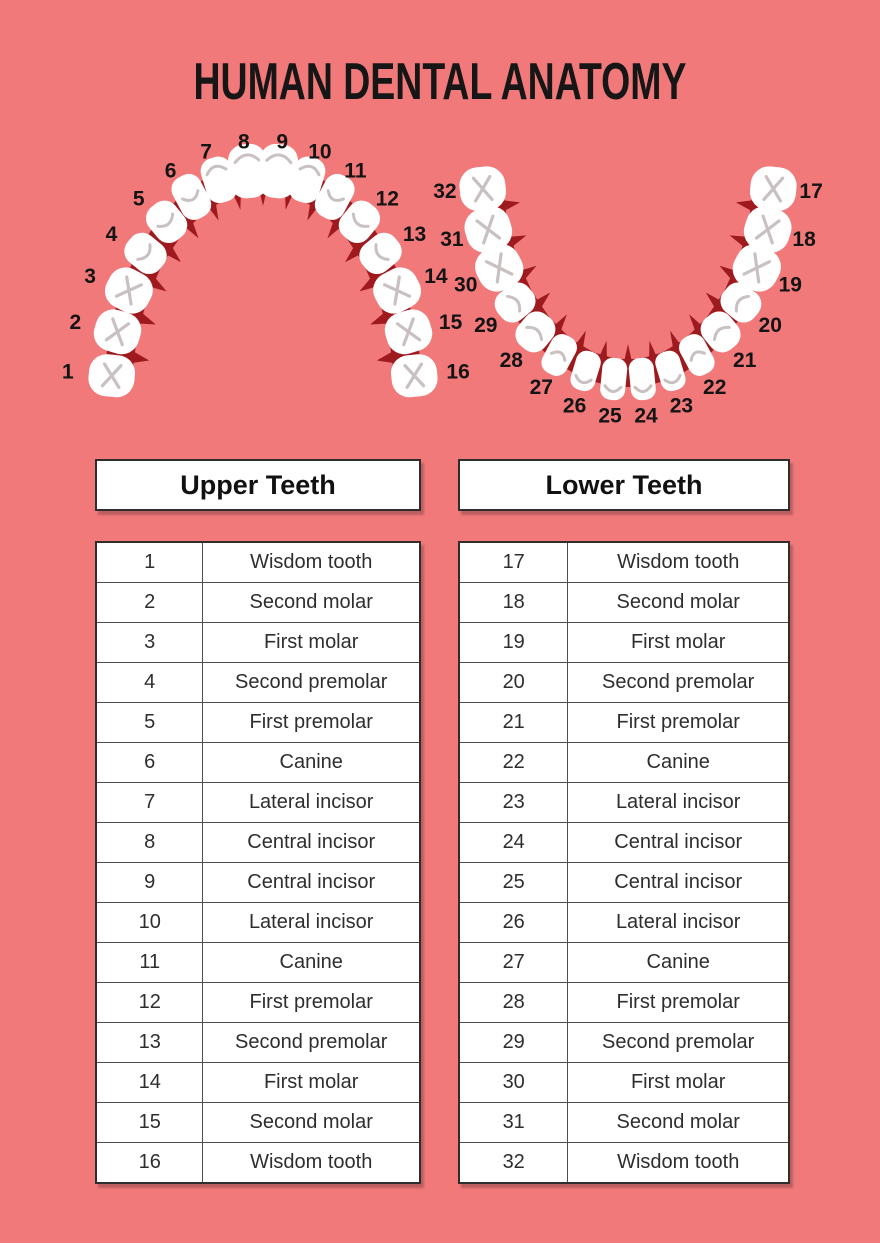 The height and width of the screenshot is (1243, 880). I want to click on tooth-number-cell: 22, so click(513, 762).